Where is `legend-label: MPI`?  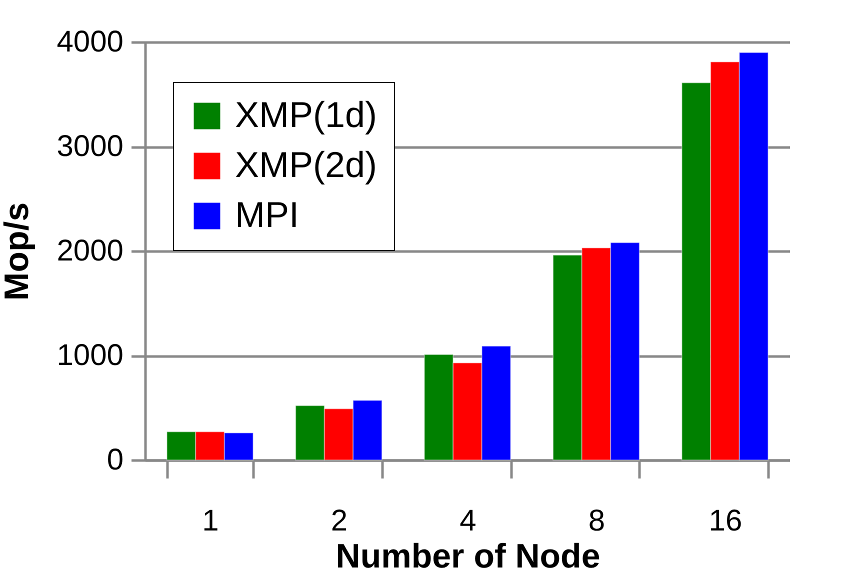 legend-label: MPI is located at coordinates (267, 214).